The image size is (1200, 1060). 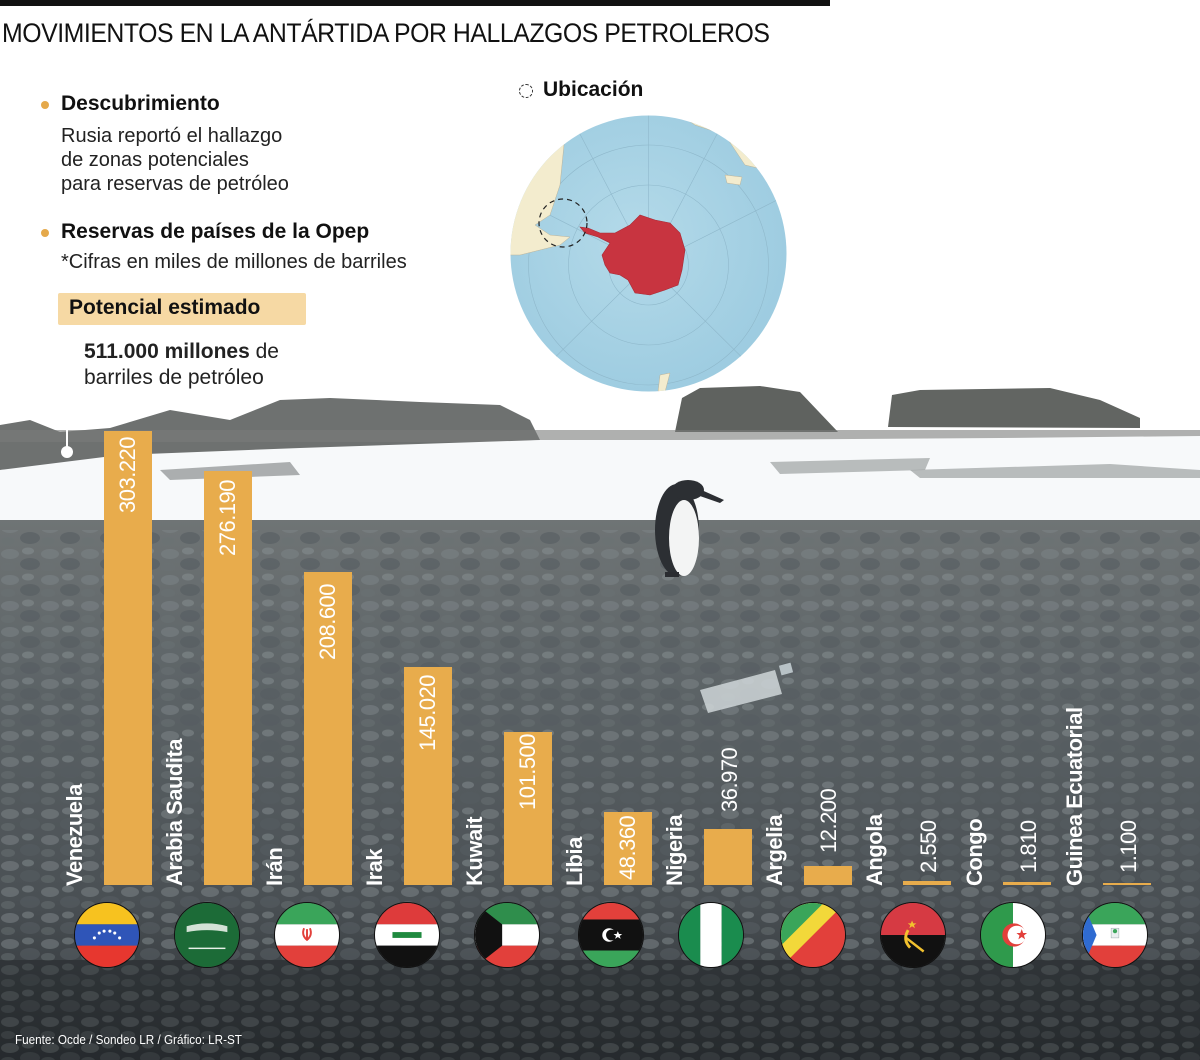 I want to click on value-label: 48.360, so click(x=627, y=847).